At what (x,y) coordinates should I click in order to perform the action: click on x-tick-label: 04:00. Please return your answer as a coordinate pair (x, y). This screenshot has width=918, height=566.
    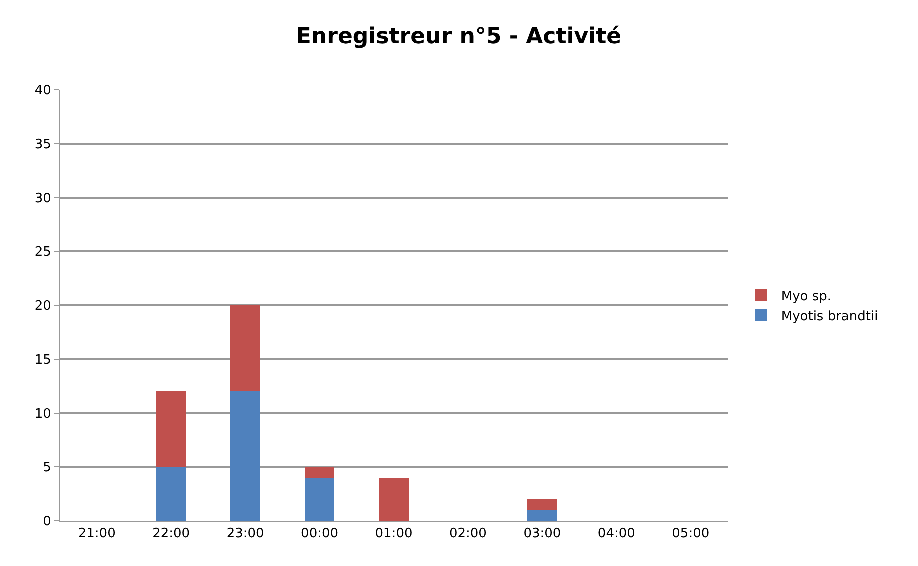
    Looking at the image, I should click on (617, 534).